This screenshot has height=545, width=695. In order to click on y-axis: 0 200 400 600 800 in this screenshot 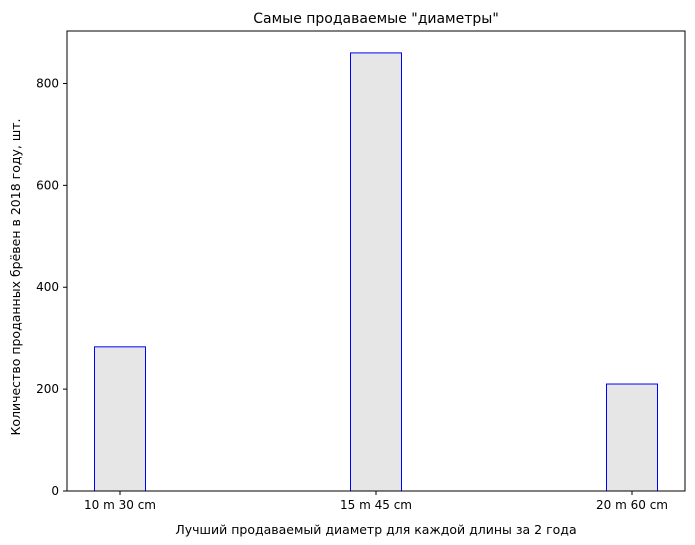, I will do `click(51, 287)`.